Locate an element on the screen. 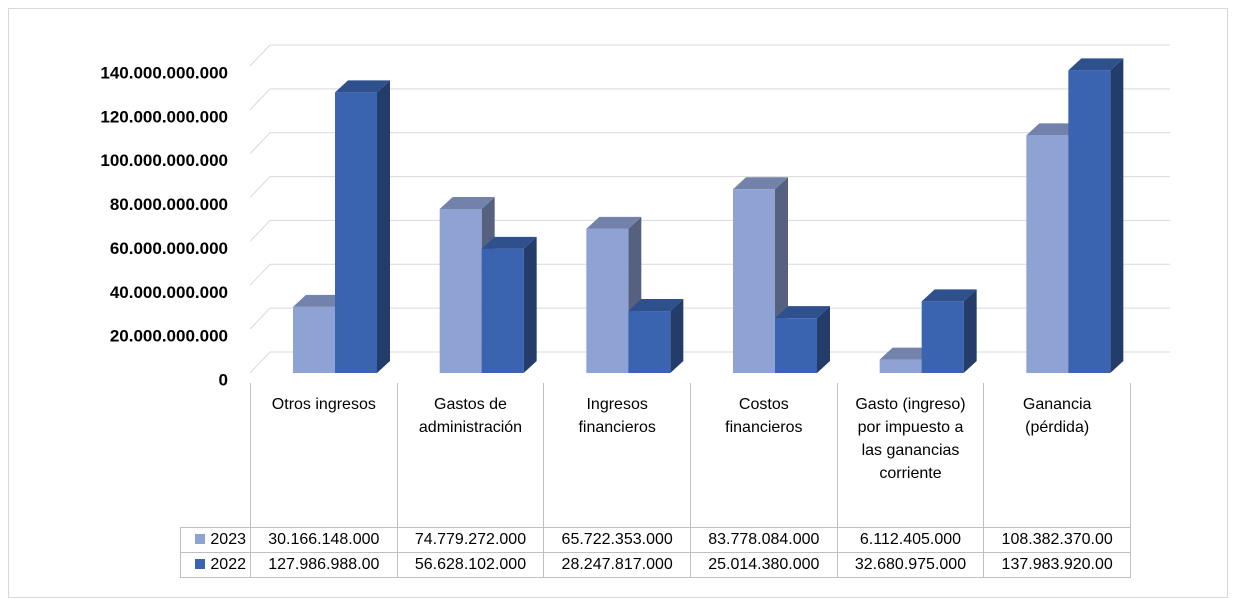 The height and width of the screenshot is (599, 1237). y-tick-label: 140.000.000.000 is located at coordinates (164, 72).